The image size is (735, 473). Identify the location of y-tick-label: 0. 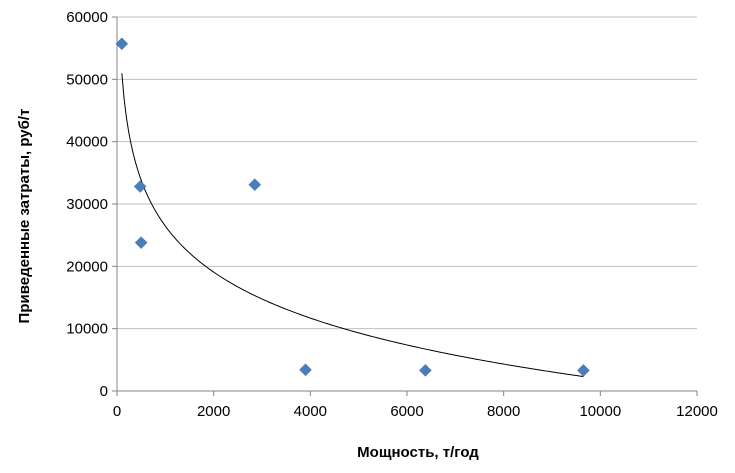
(104, 391).